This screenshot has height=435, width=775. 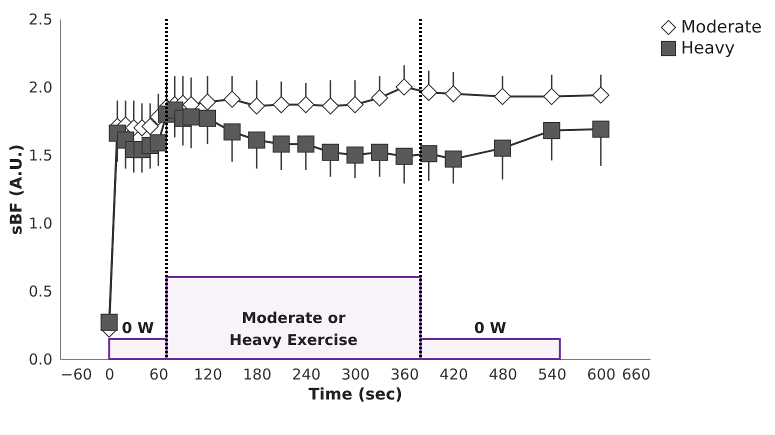 I want to click on x-tick-label: 600, so click(x=601, y=375).